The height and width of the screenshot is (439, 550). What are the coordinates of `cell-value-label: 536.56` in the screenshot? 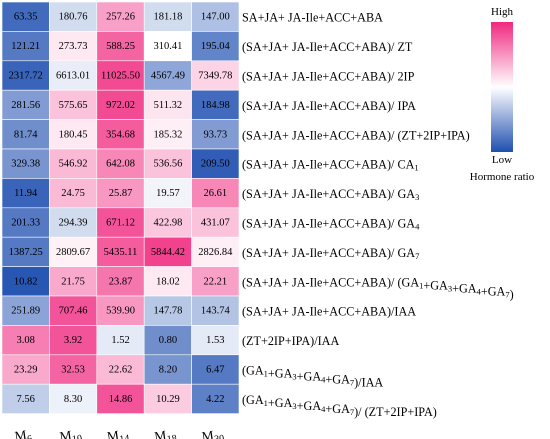 It's located at (167, 164).